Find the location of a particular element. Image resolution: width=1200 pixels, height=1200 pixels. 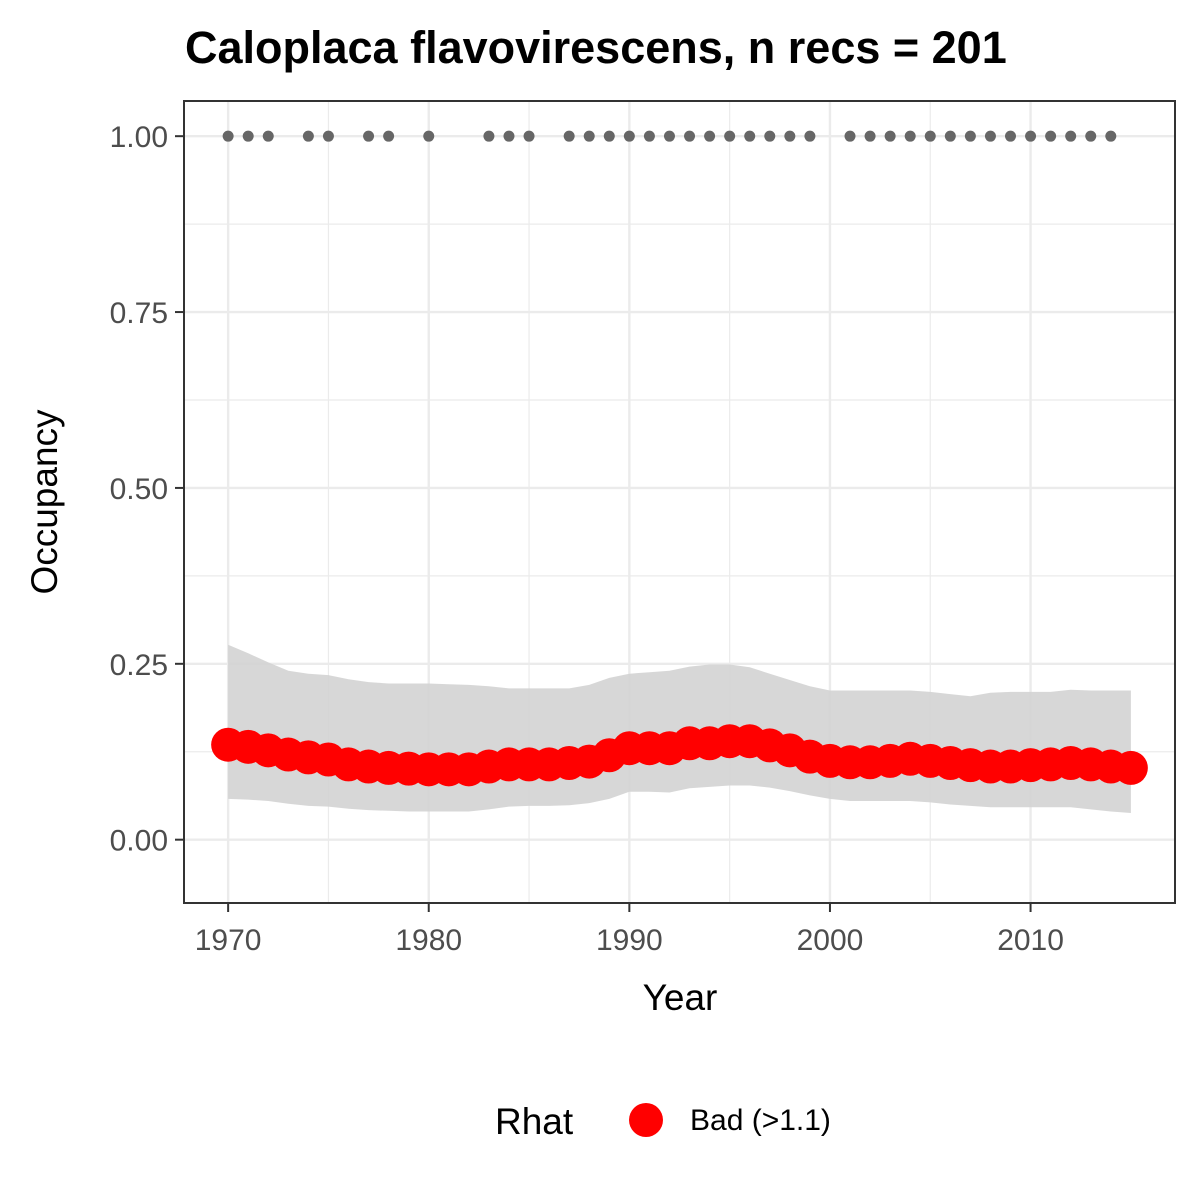

y-axis: 0.00 0.25 0.50 0.75 1.00 is located at coordinates (147, 489).